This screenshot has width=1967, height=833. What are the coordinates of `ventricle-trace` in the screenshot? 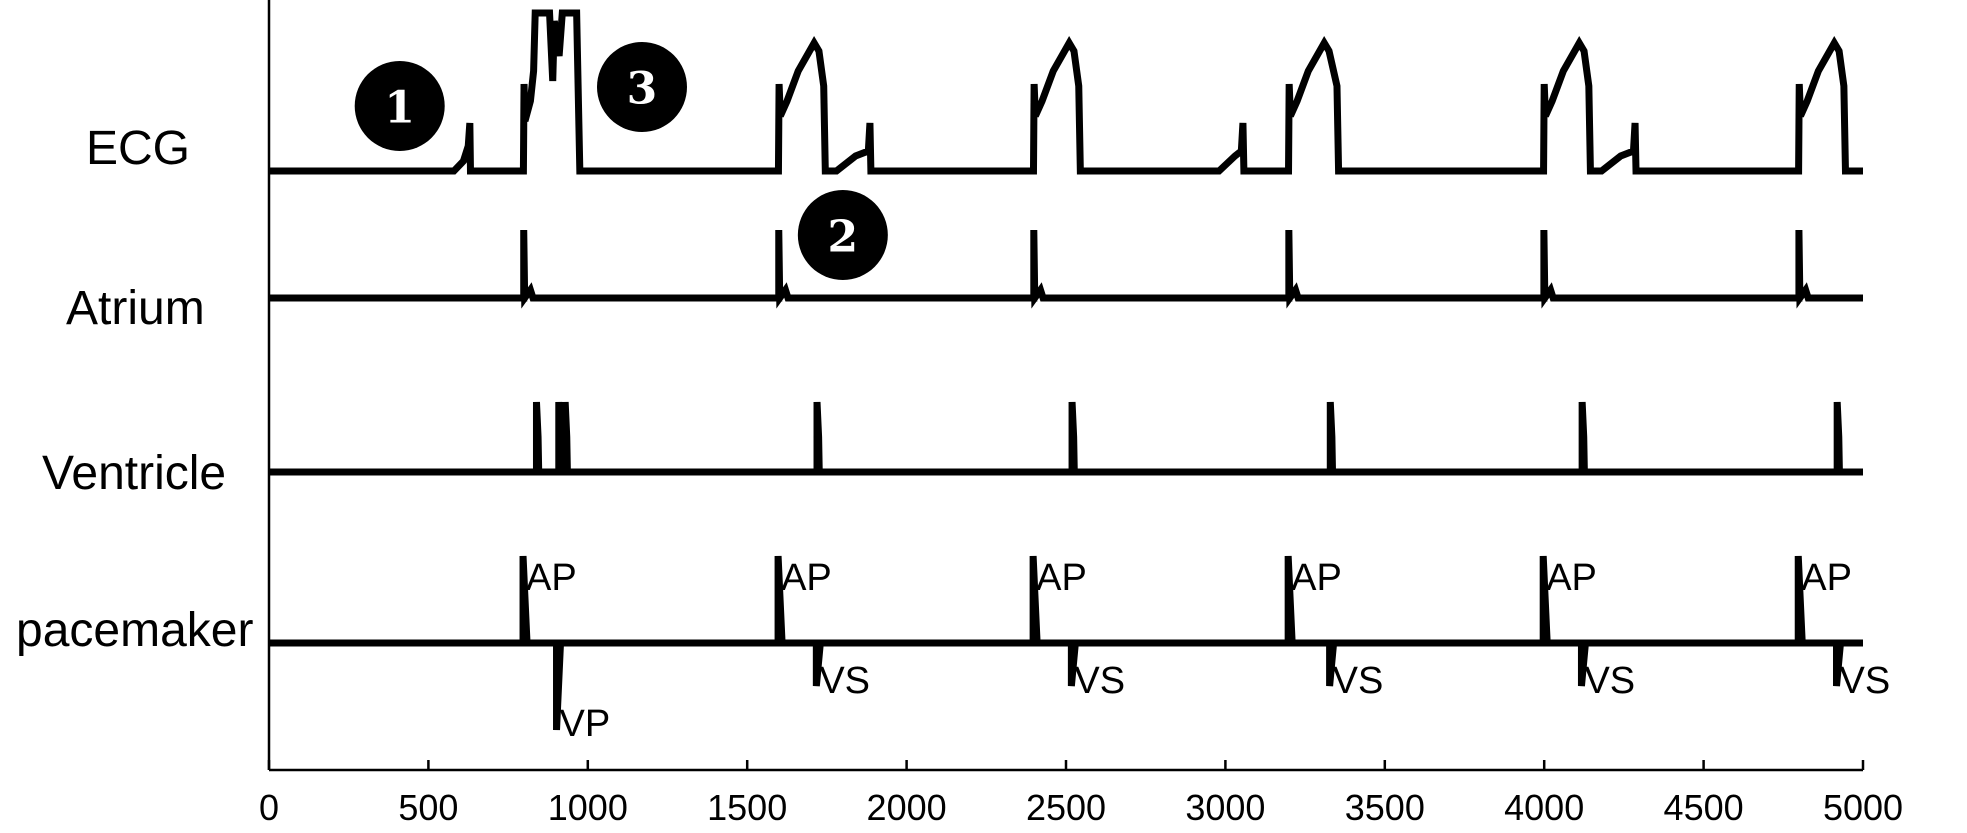 It's located at (1066, 438).